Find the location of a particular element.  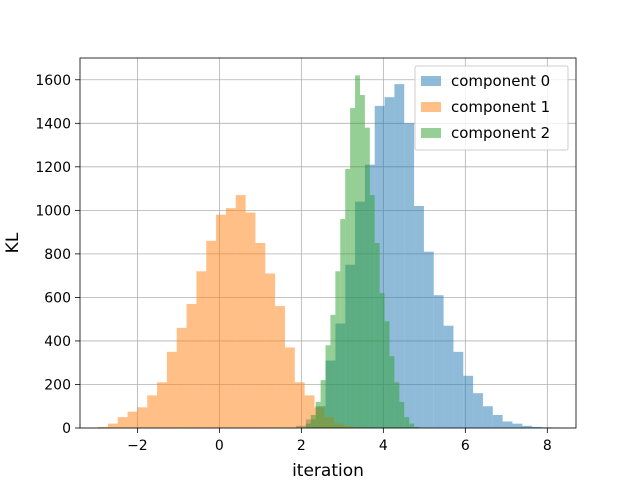

legend-label-component-0: component 0 is located at coordinates (500, 81).